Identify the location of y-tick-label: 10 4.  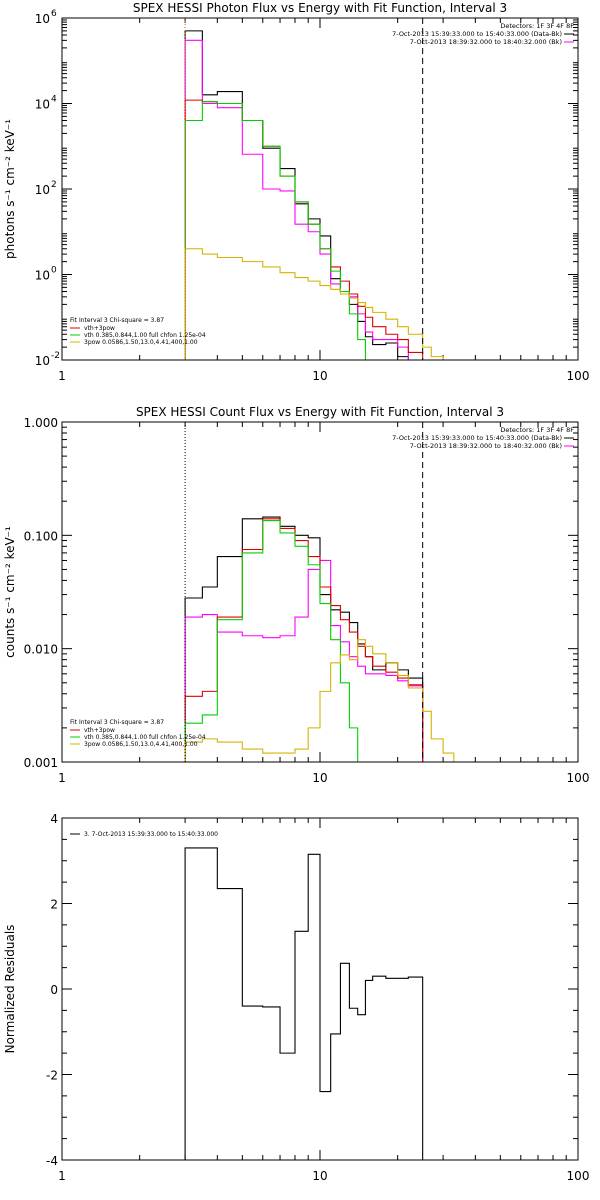
(46, 103).